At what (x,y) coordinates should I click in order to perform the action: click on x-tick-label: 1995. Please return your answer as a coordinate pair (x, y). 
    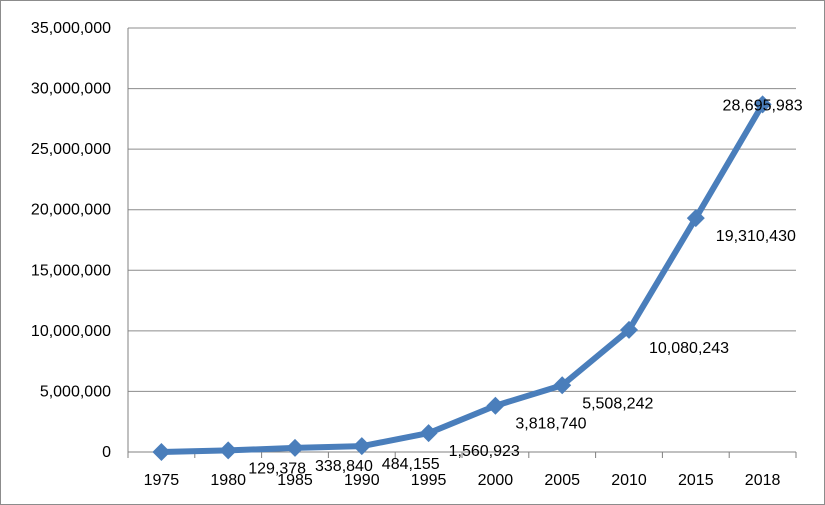
    Looking at the image, I should click on (429, 480).